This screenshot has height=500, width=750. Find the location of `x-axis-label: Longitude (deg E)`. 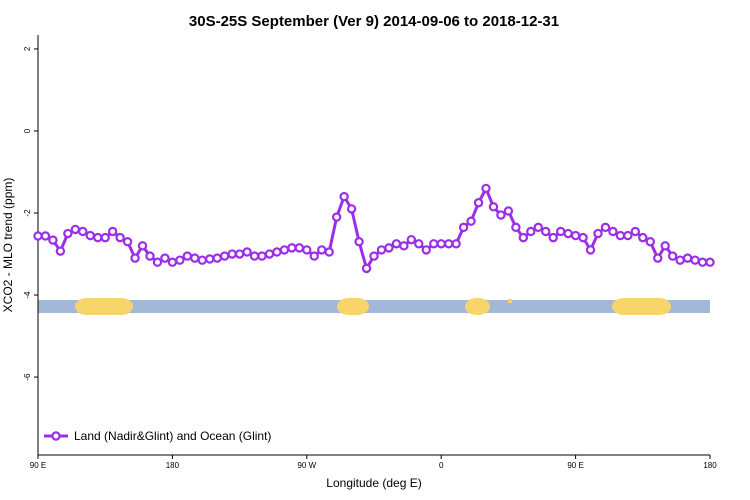

x-axis-label: Longitude (deg E) is located at coordinates (373, 483).